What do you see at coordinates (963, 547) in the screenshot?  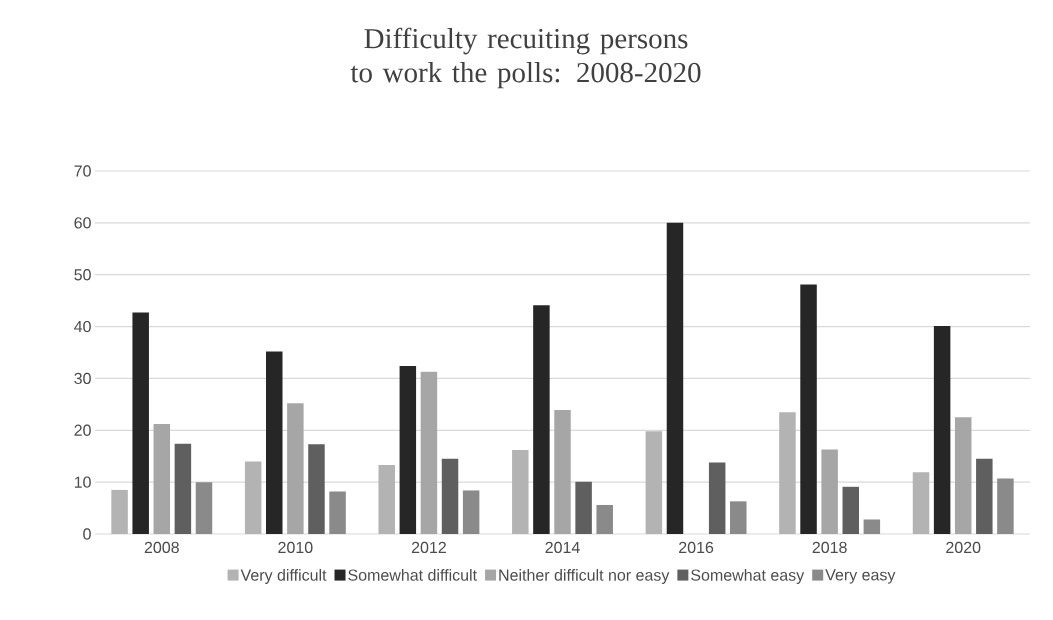 I see `x-tick-label: 2020` at bounding box center [963, 547].